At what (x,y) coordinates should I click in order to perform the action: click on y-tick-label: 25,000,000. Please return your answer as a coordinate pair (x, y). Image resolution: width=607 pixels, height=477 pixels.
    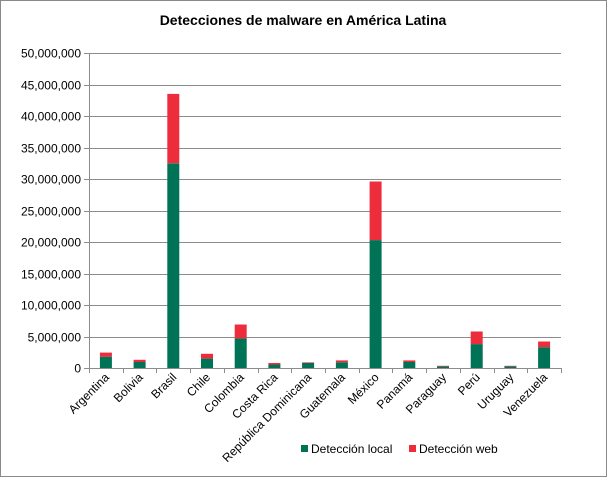
    Looking at the image, I should click on (51, 212).